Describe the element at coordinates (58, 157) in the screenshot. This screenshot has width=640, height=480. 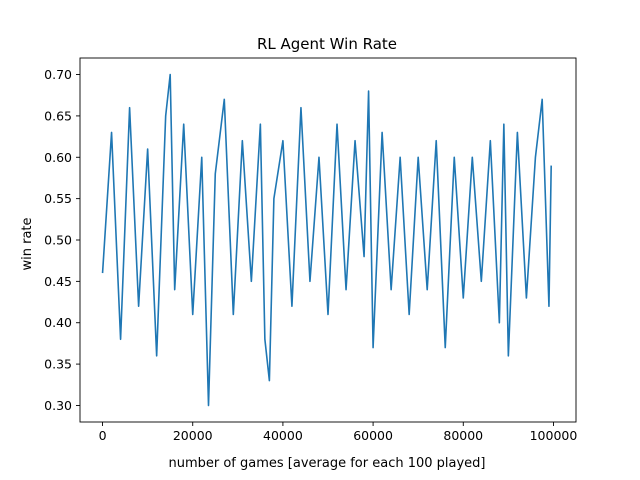
I see `y-tick-label: 0.60` at that location.